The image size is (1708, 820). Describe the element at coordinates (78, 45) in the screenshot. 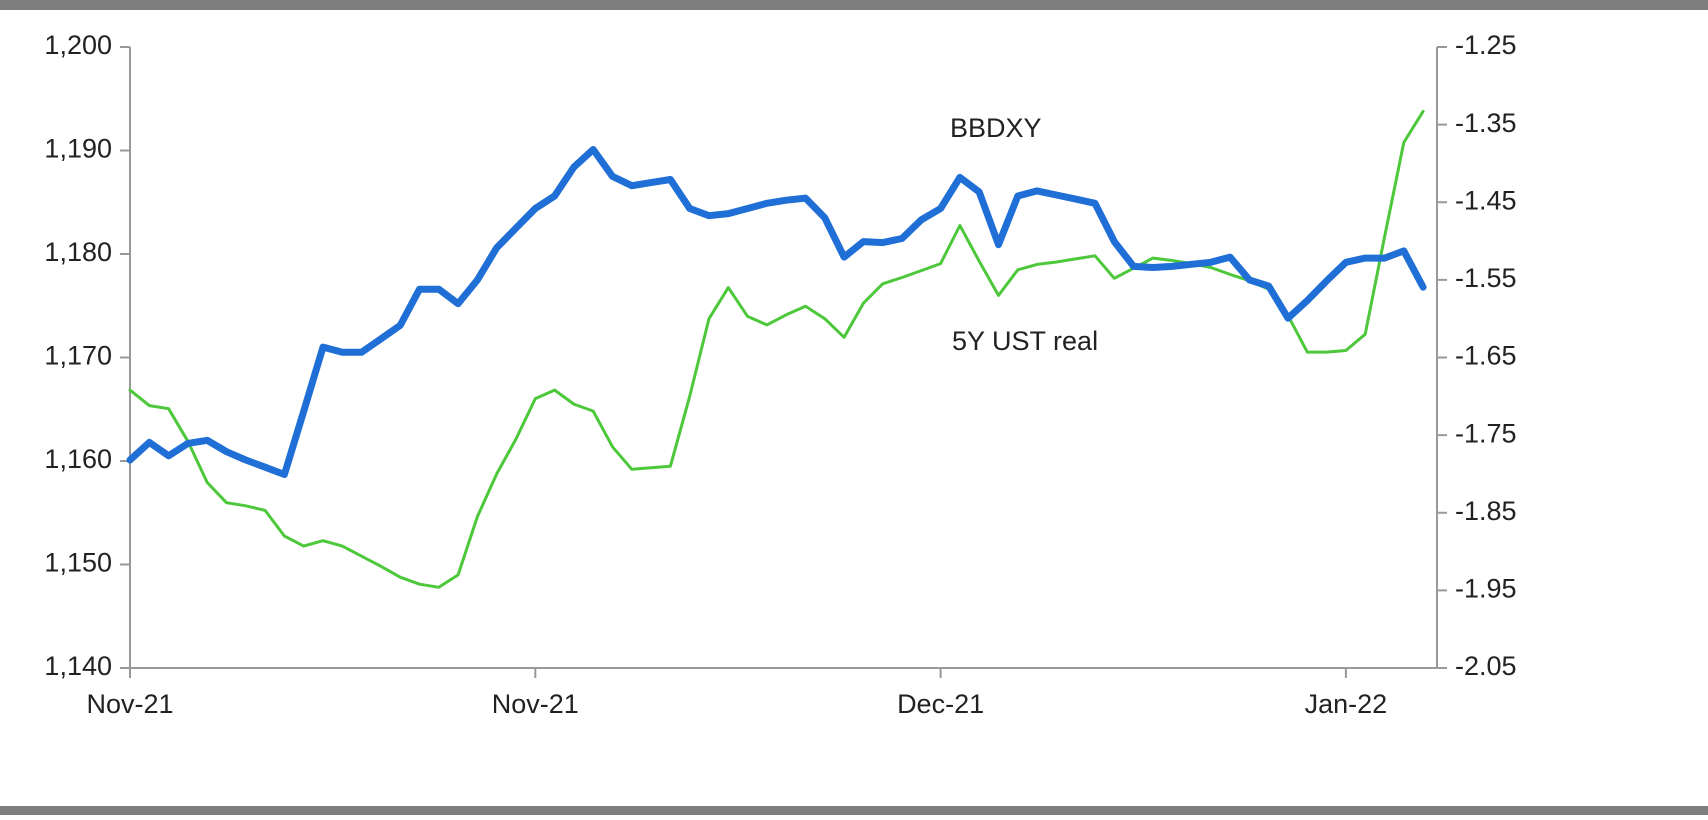

I see `y-tick-label: 1,200` at that location.